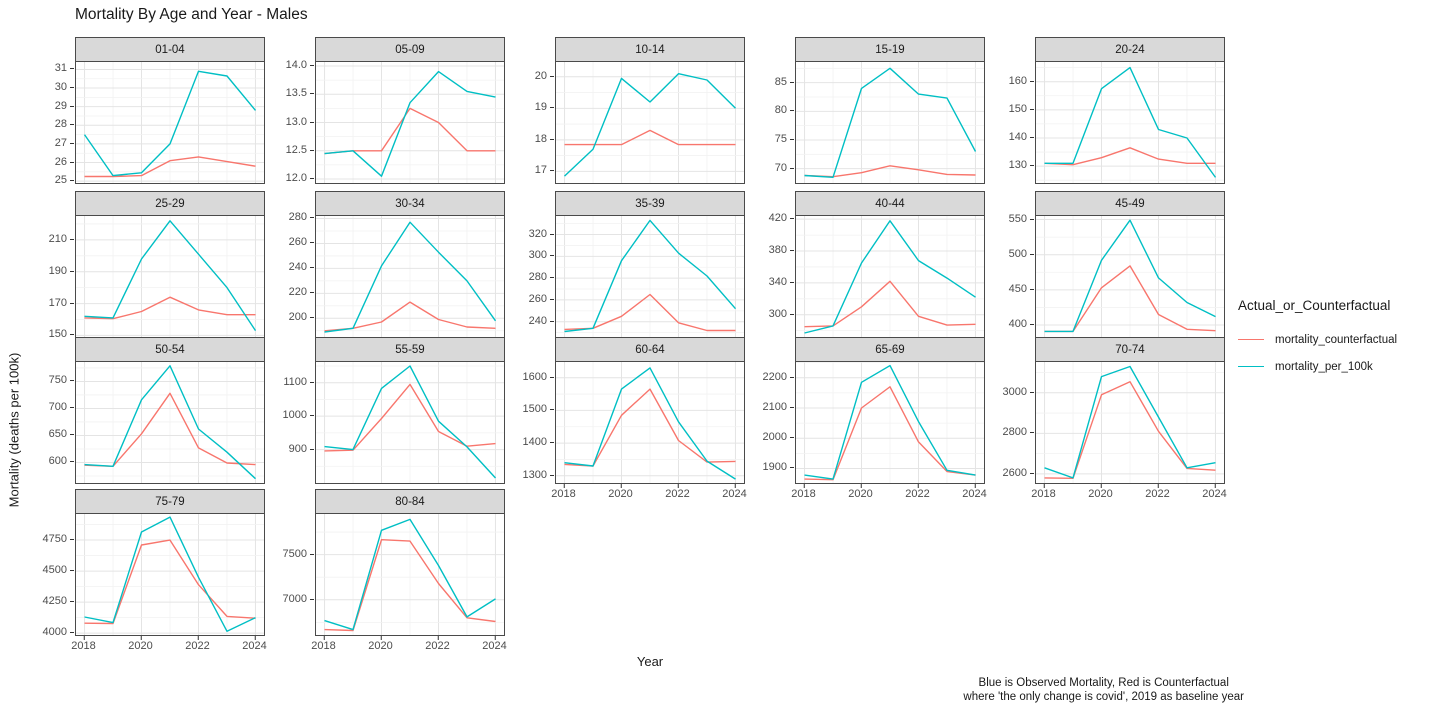 The width and height of the screenshot is (1456, 720). I want to click on chart-title: Mortality By Age and Year - Males, so click(191, 14).